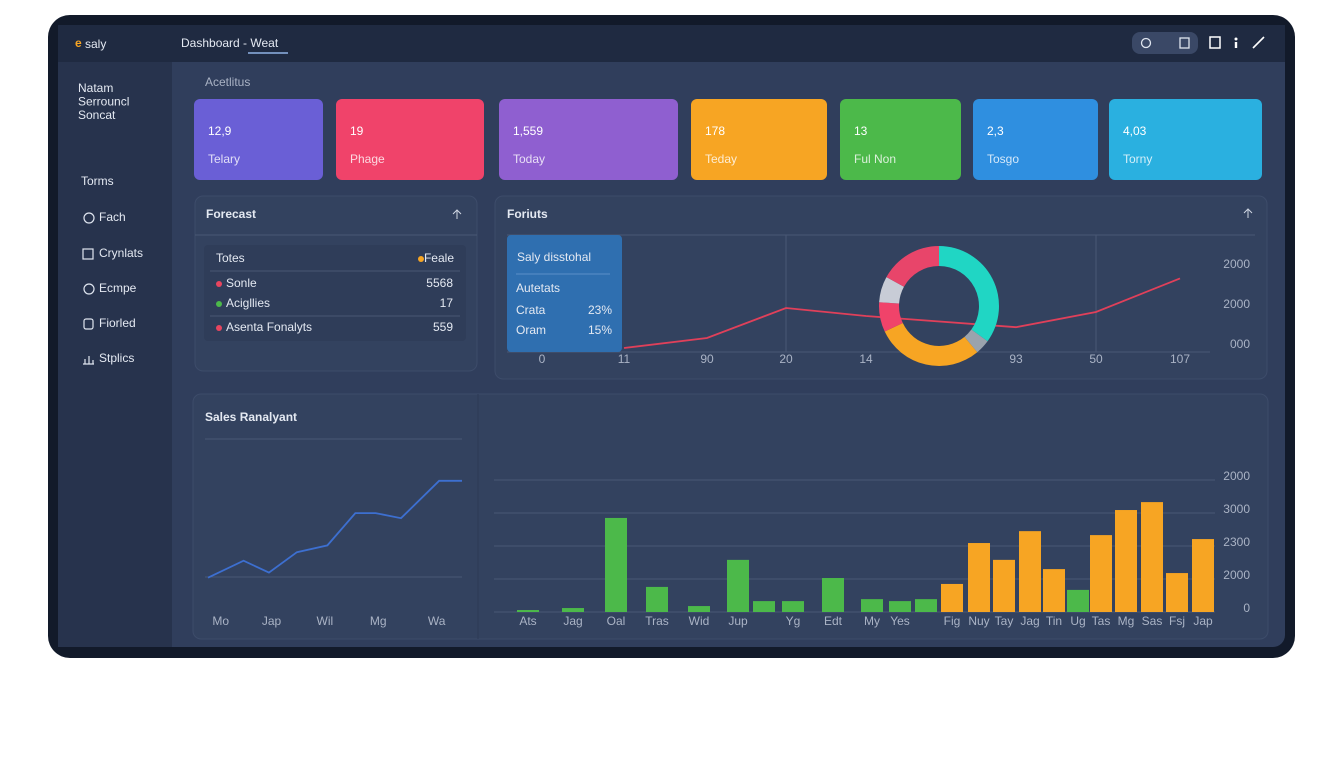 The width and height of the screenshot is (1344, 768). What do you see at coordinates (875, 159) in the screenshot?
I see `kpi-label: Ful Non` at bounding box center [875, 159].